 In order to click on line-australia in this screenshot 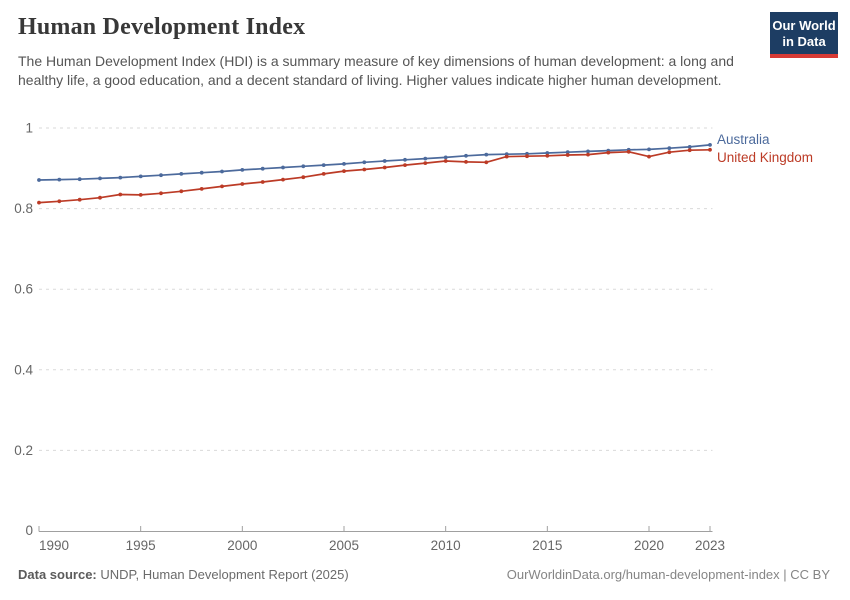, I will do `click(374, 162)`.